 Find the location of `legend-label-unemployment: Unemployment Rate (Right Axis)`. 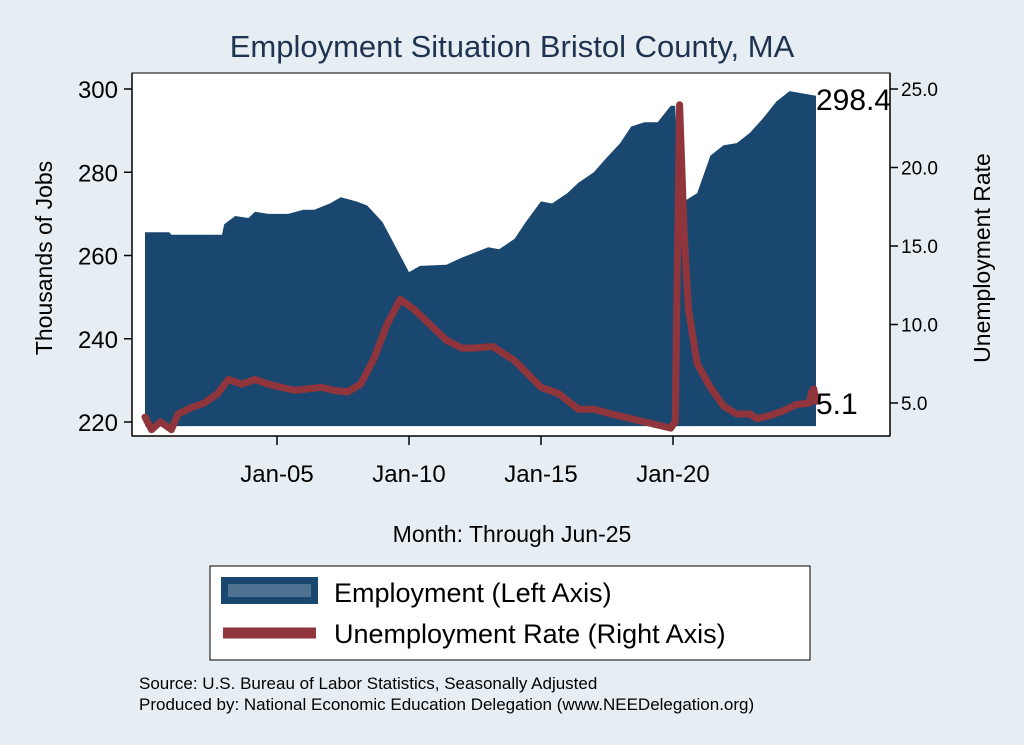

legend-label-unemployment: Unemployment Rate (Right Axis) is located at coordinates (530, 634).